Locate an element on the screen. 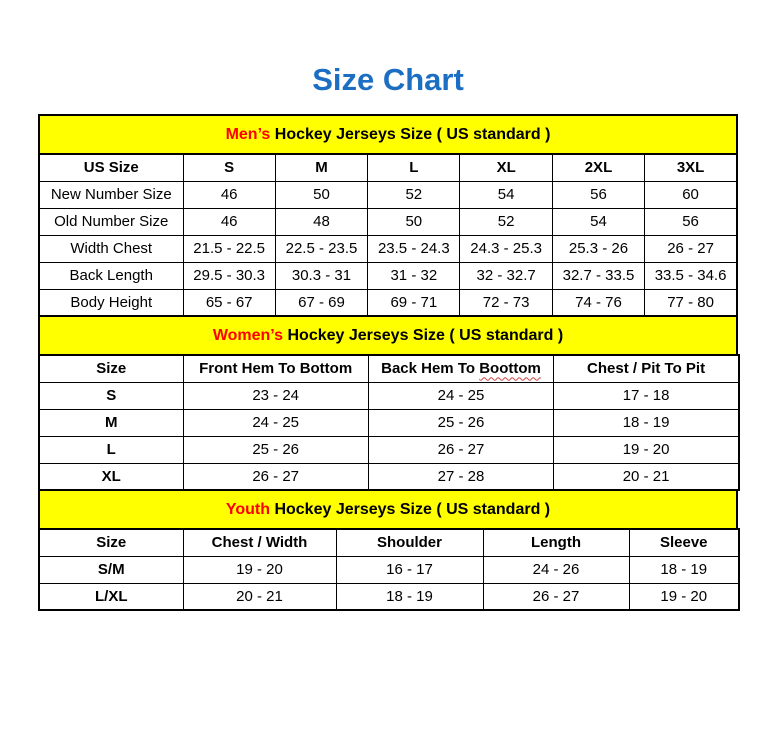 Image resolution: width=776 pixels, height=754 pixels. value-cell: 48 is located at coordinates (321, 221).